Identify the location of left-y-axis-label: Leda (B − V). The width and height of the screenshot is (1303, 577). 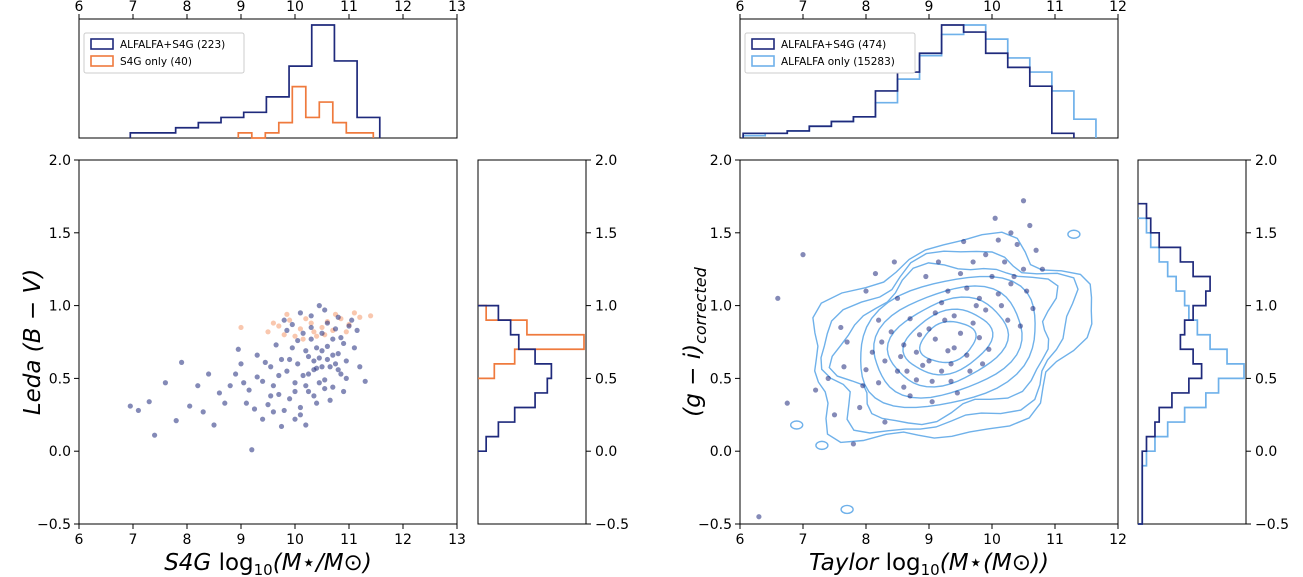
(33, 342).